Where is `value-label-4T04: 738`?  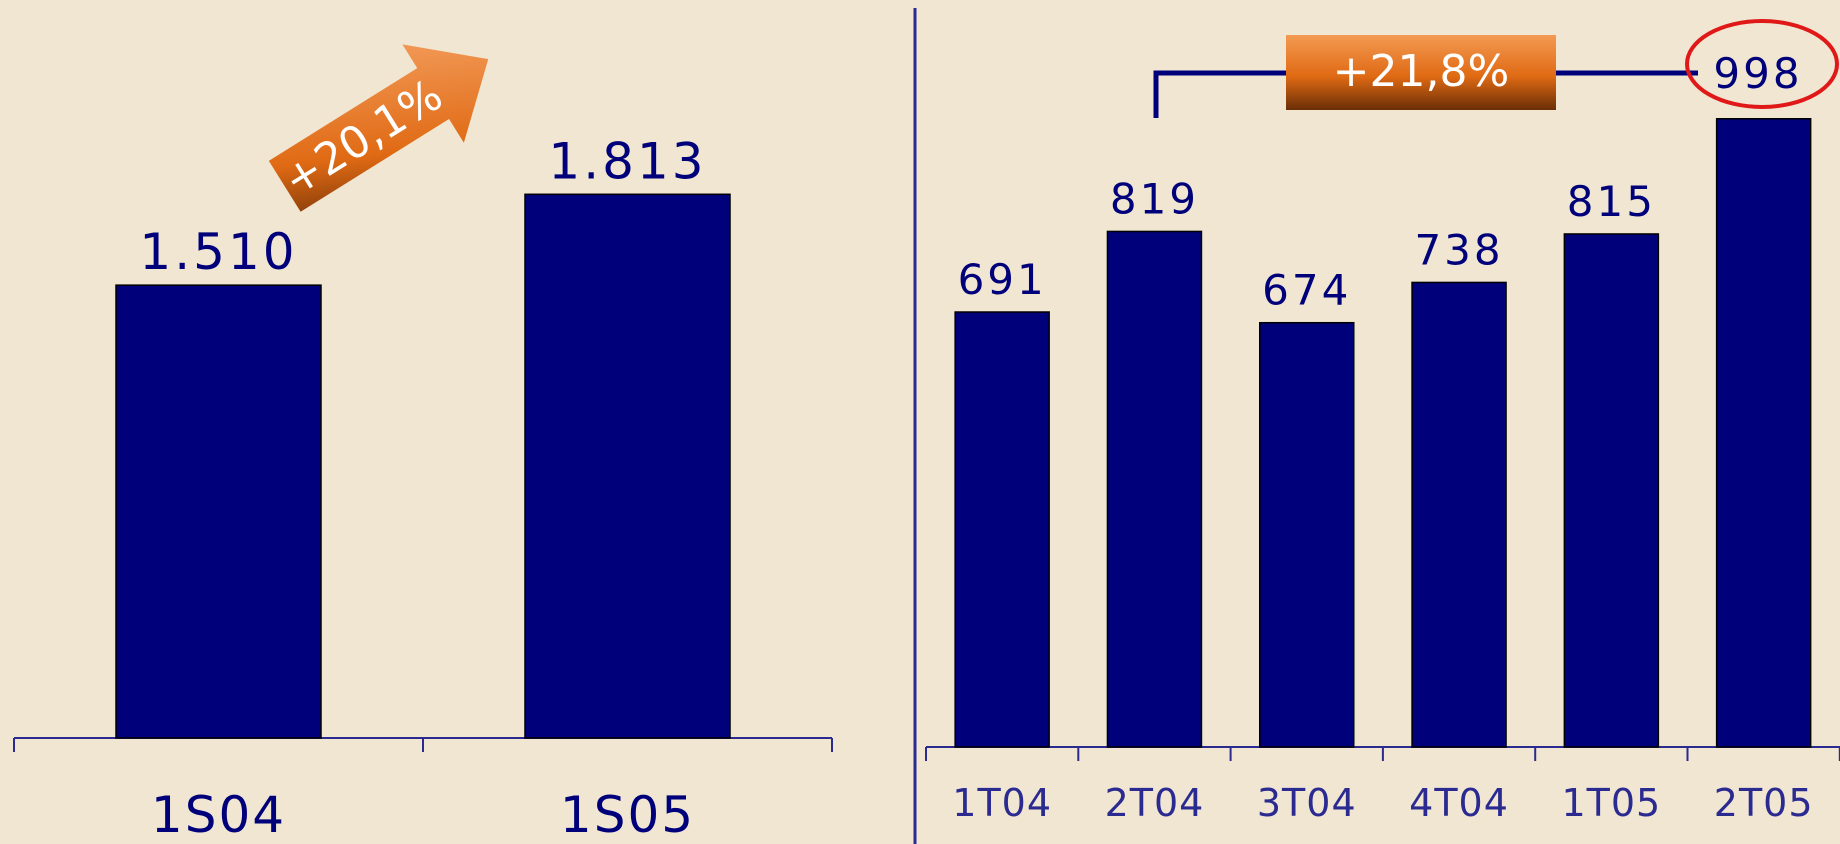
value-label-4T04: 738 is located at coordinates (1458, 249).